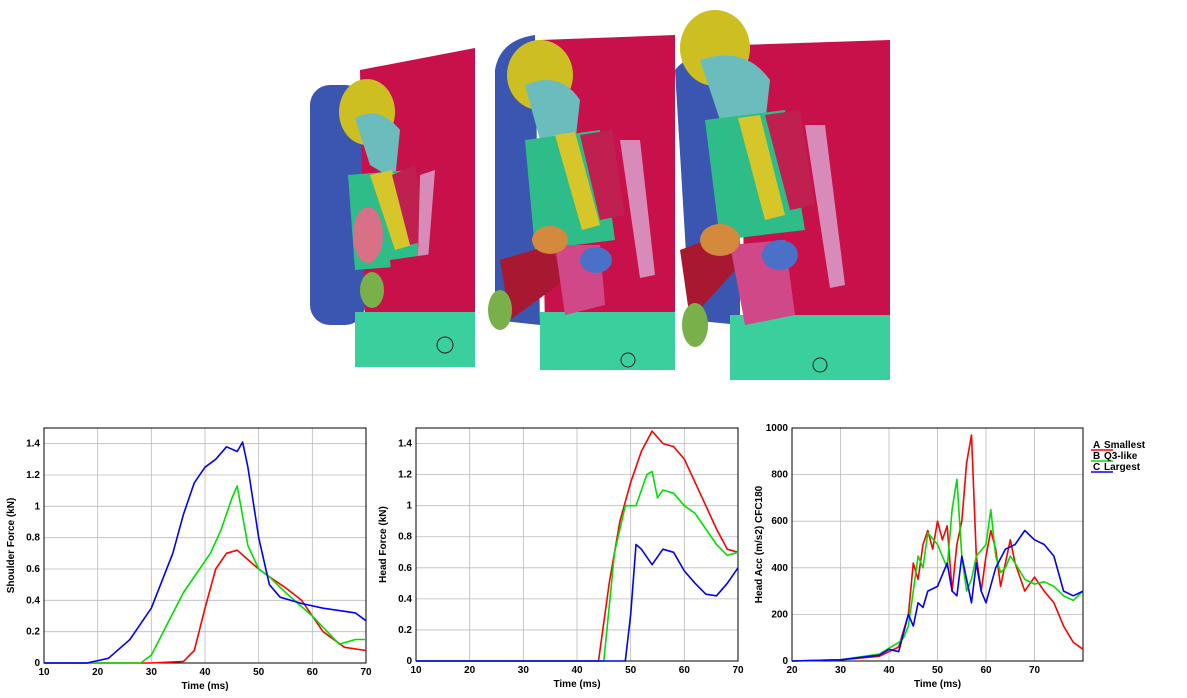 The height and width of the screenshot is (698, 1187). I want to click on occupant-largest-image, so click(782, 195).